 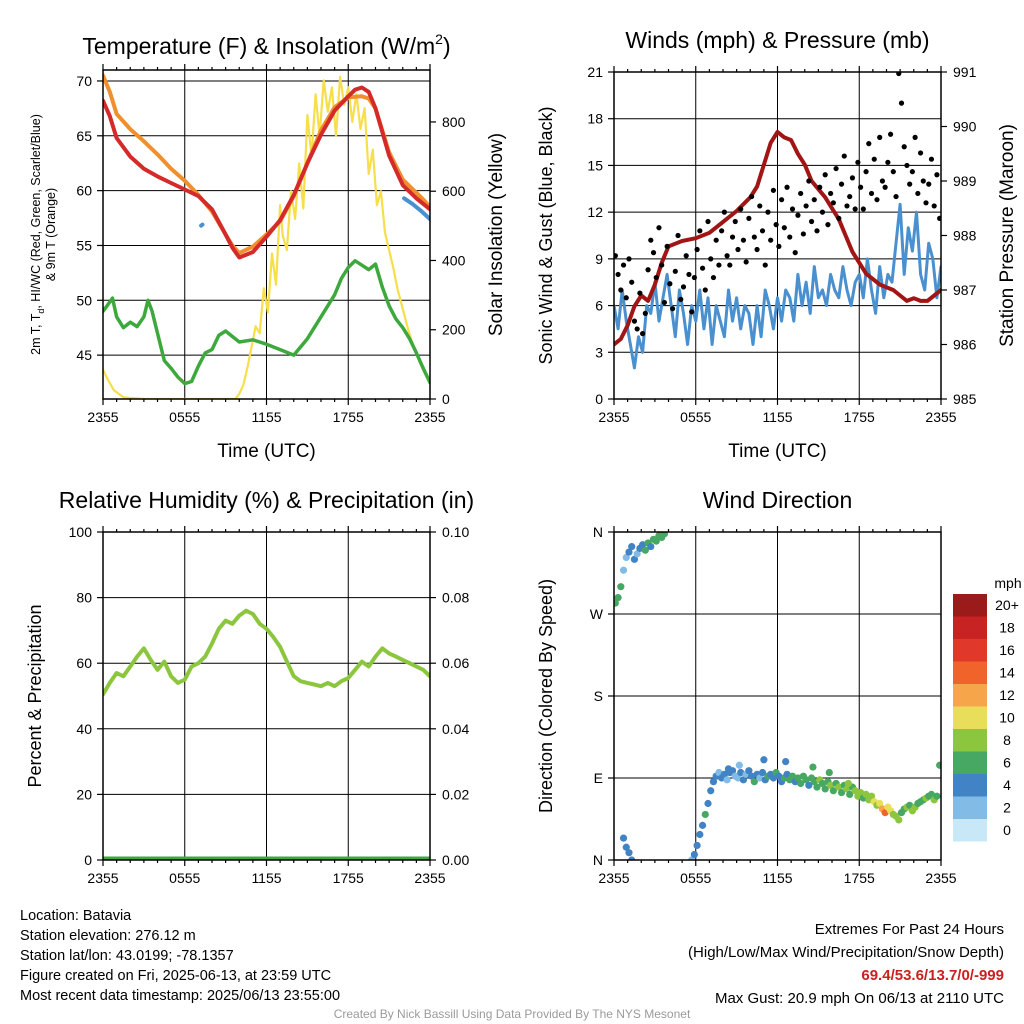 I want to click on y2-tick-label: 400, so click(x=454, y=260).